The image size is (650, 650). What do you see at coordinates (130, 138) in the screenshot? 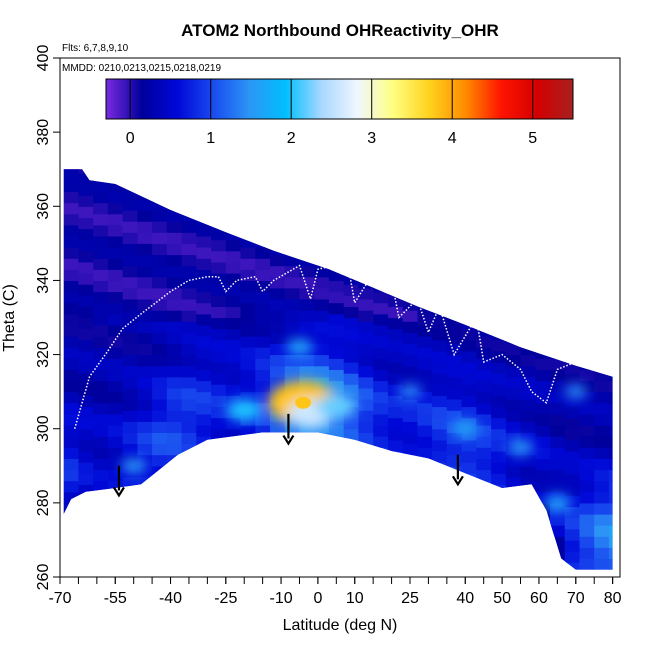
I see `colorbar-tick-label: 0` at bounding box center [130, 138].